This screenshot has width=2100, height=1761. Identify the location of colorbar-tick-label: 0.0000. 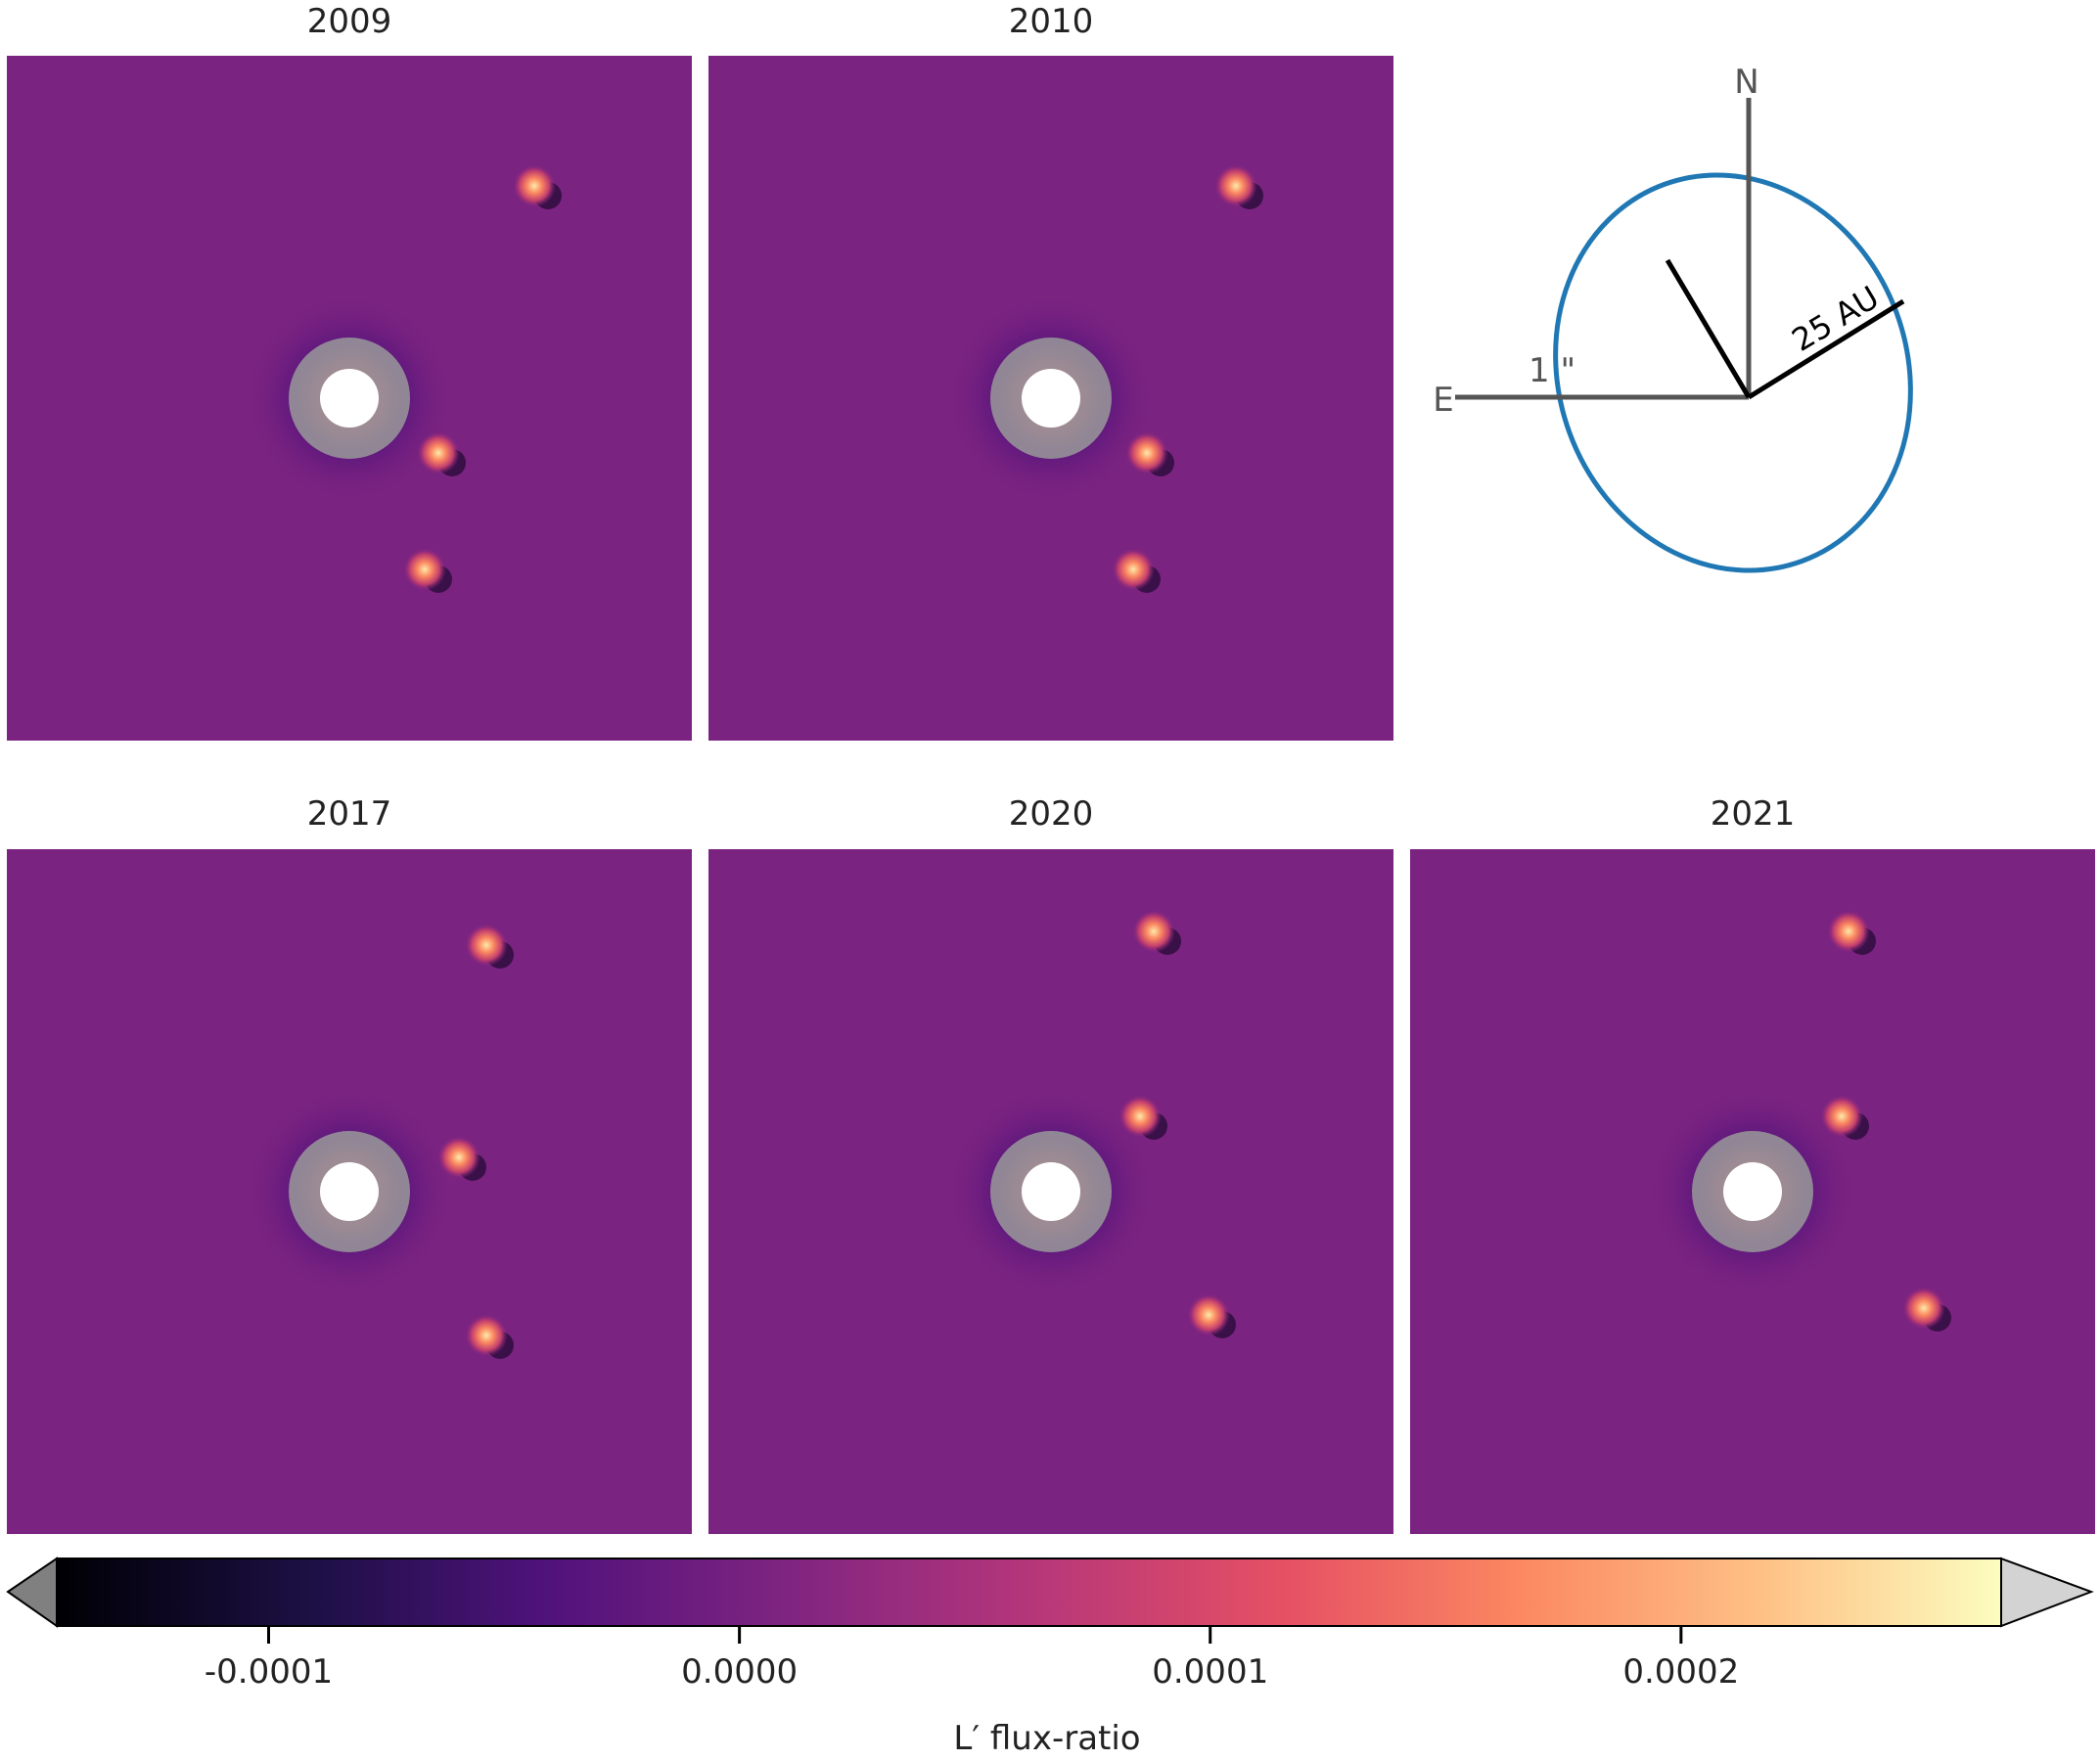
(739, 1672).